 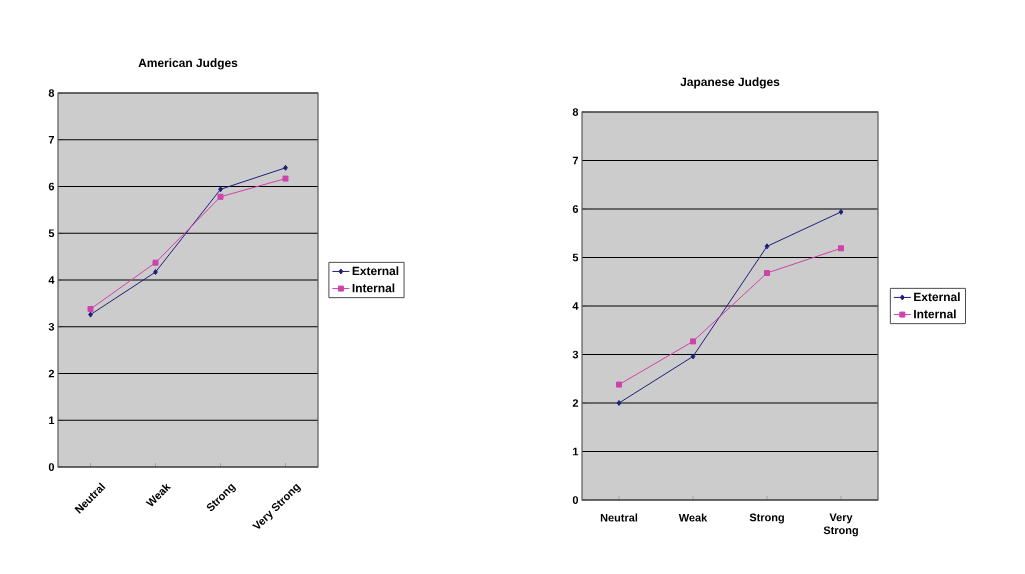 What do you see at coordinates (840, 525) in the screenshot?
I see `x-tick-label: Very Strong` at bounding box center [840, 525].